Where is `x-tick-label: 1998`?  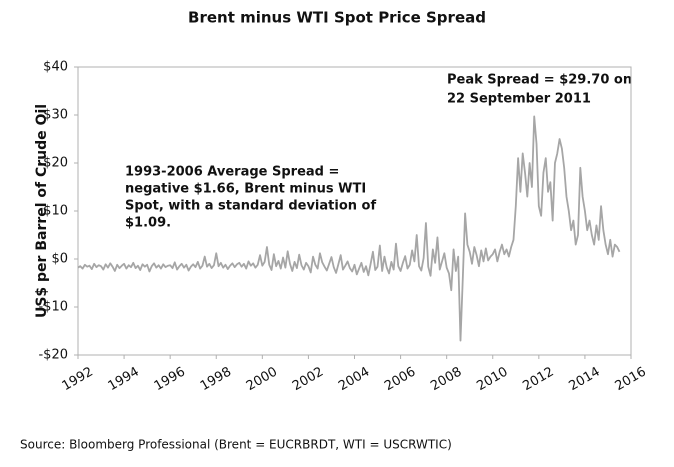
x-tick-label: 1998 is located at coordinates (216, 380).